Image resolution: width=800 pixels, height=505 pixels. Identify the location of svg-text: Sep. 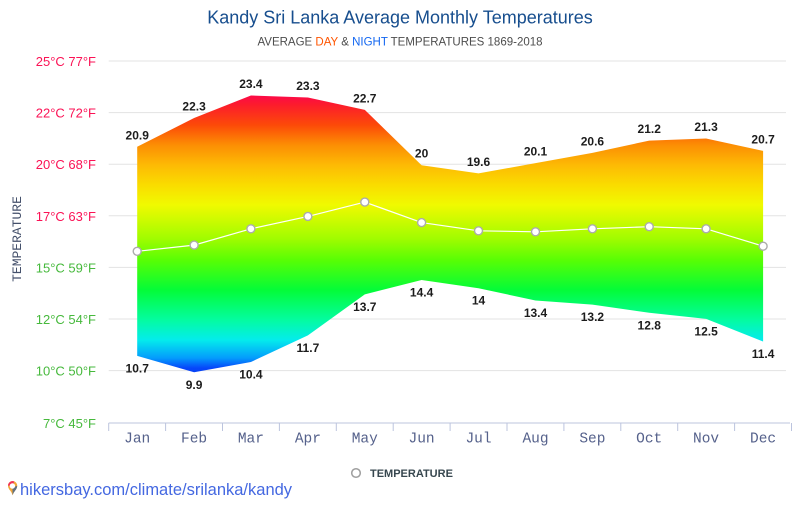
(592, 440).